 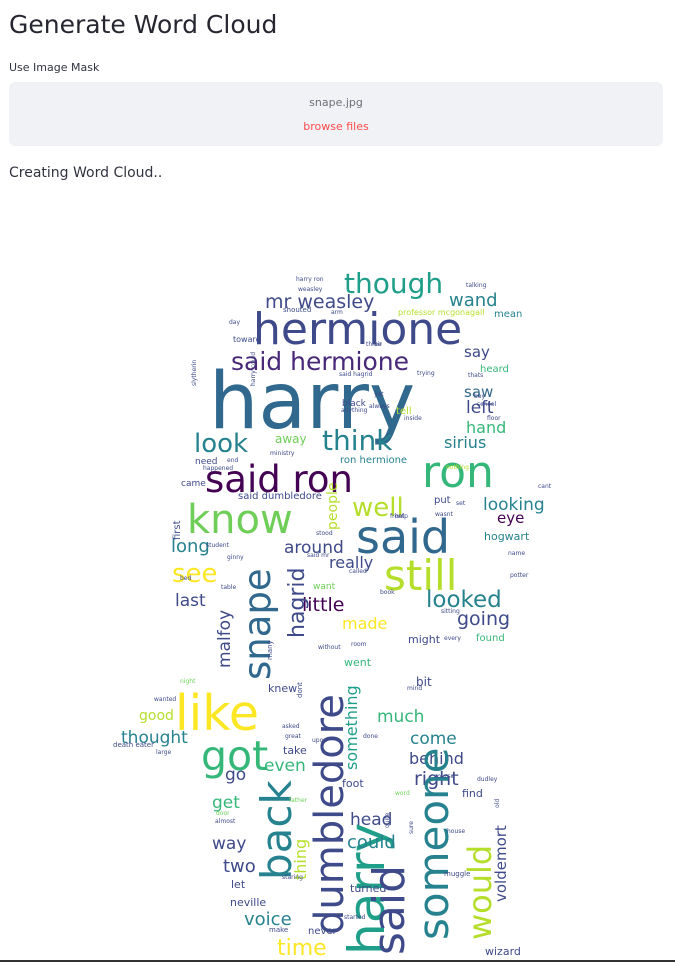 I want to click on word-cloud-word: take, so click(x=295, y=750).